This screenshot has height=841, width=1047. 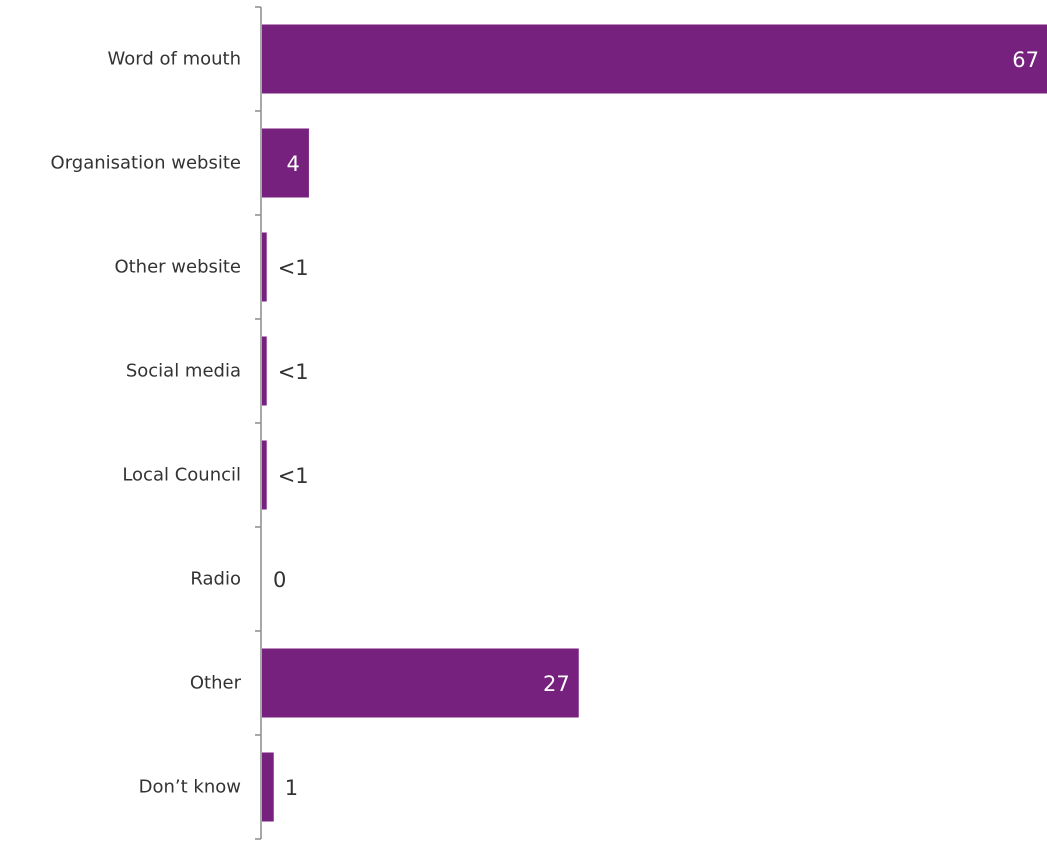 What do you see at coordinates (556, 684) in the screenshot?
I see `value-label-other: 27` at bounding box center [556, 684].